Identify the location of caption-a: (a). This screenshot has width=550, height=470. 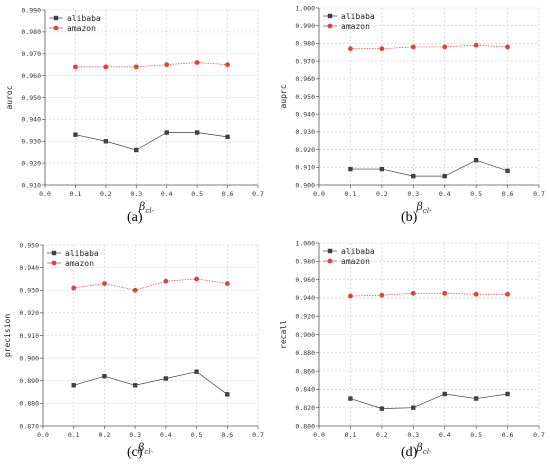
(135, 217).